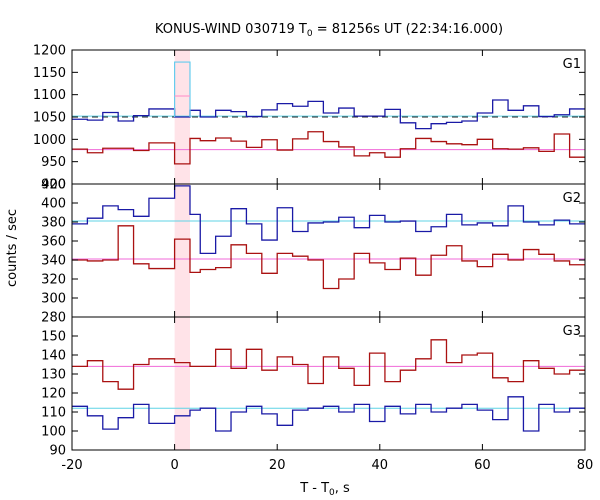  What do you see at coordinates (57, 451) in the screenshot?
I see `panel-g3-y-tick-label: 90` at bounding box center [57, 451].